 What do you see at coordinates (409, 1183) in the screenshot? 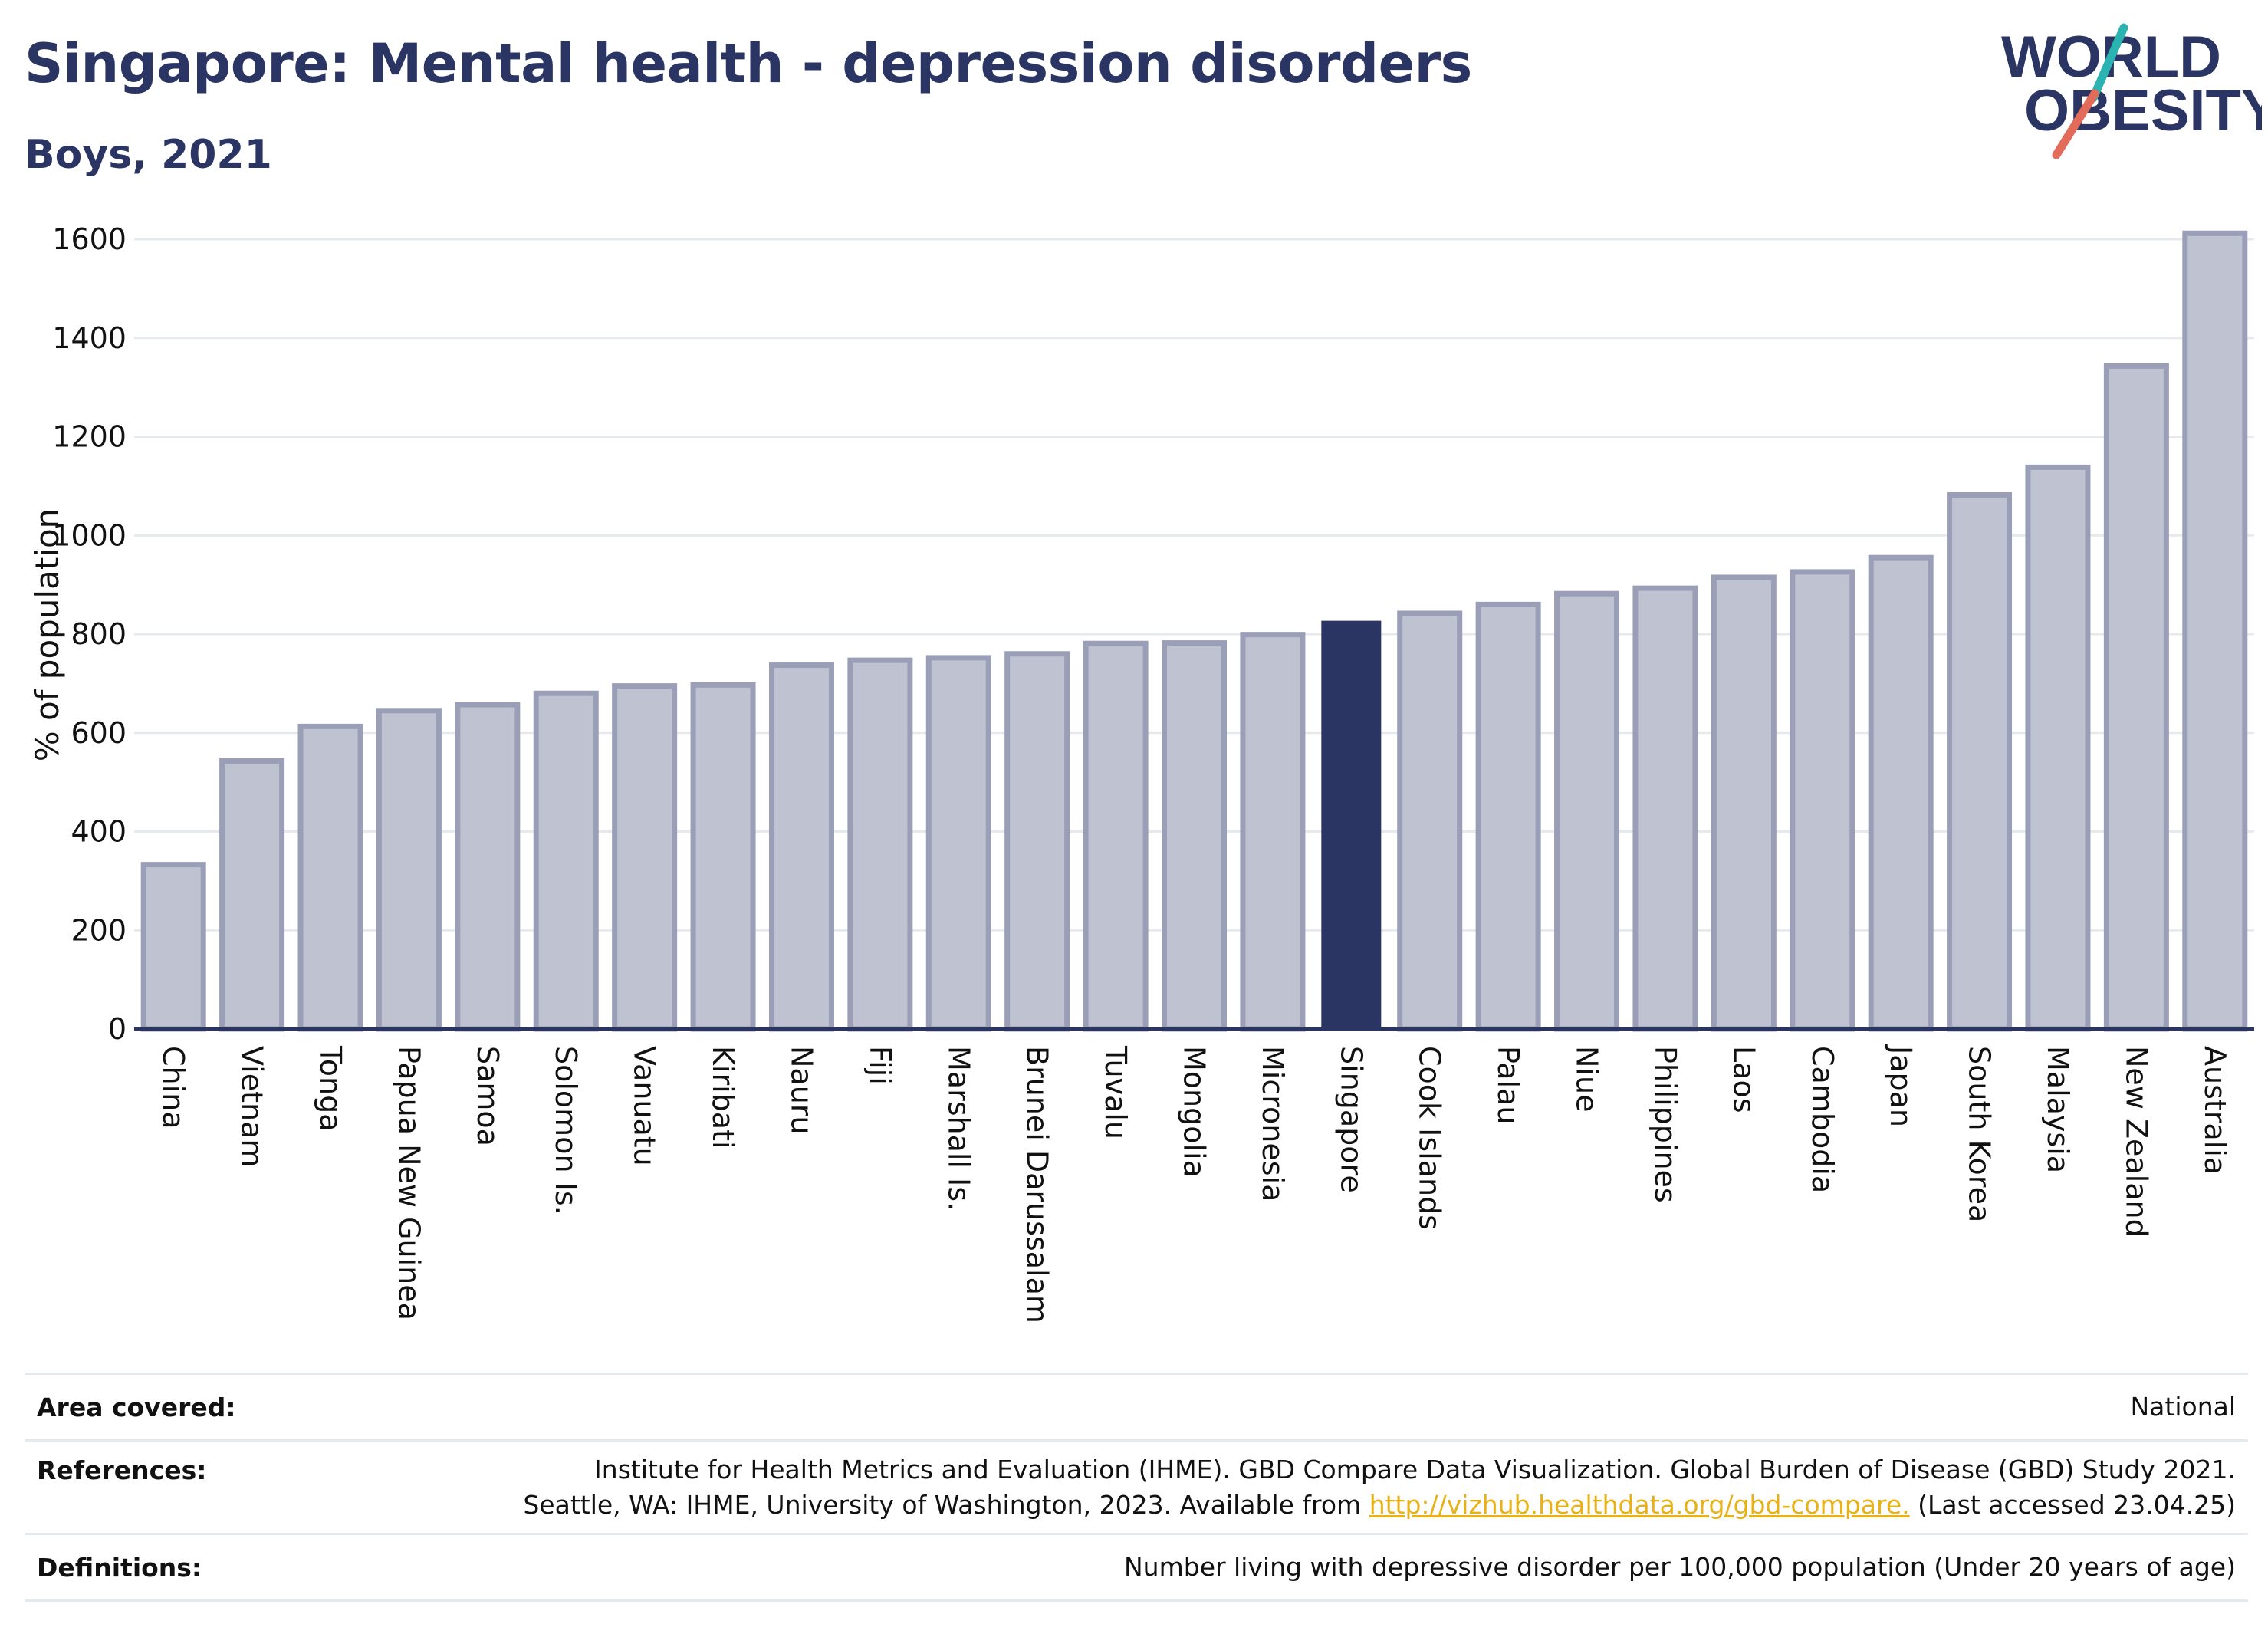
I see `x-tick-label: Papua New Guinea` at bounding box center [409, 1183].